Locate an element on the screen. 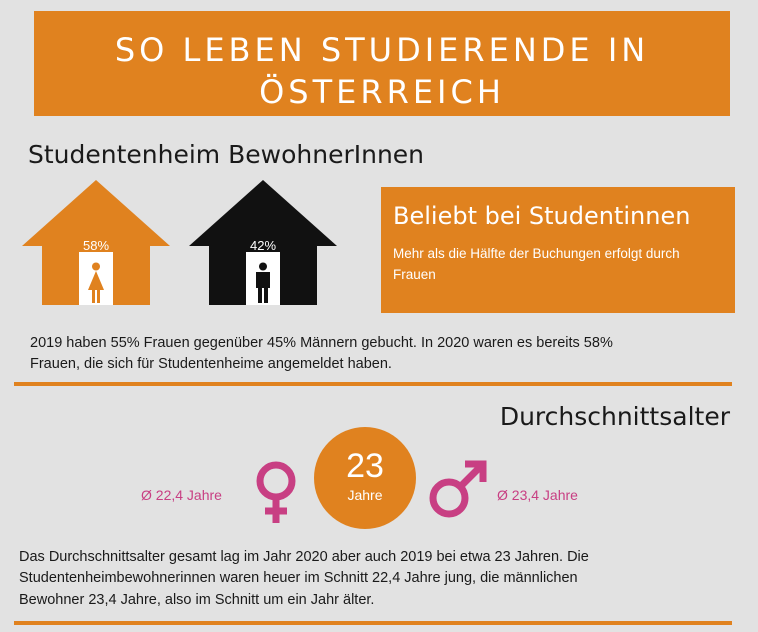  male-percent-label: 42% is located at coordinates (263, 245).